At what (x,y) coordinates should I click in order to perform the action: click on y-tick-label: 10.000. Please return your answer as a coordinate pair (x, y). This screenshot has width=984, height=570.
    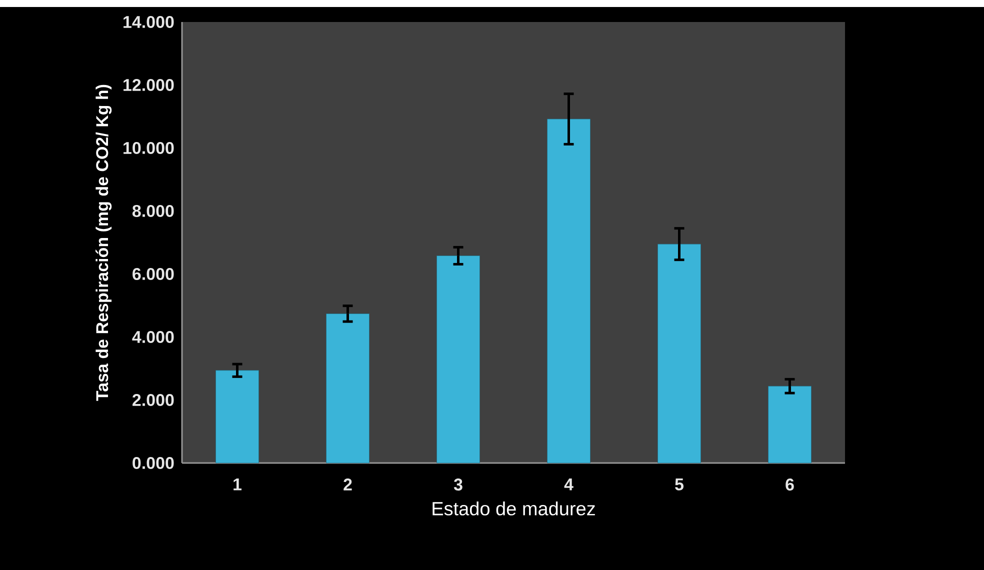
    Looking at the image, I should click on (149, 148).